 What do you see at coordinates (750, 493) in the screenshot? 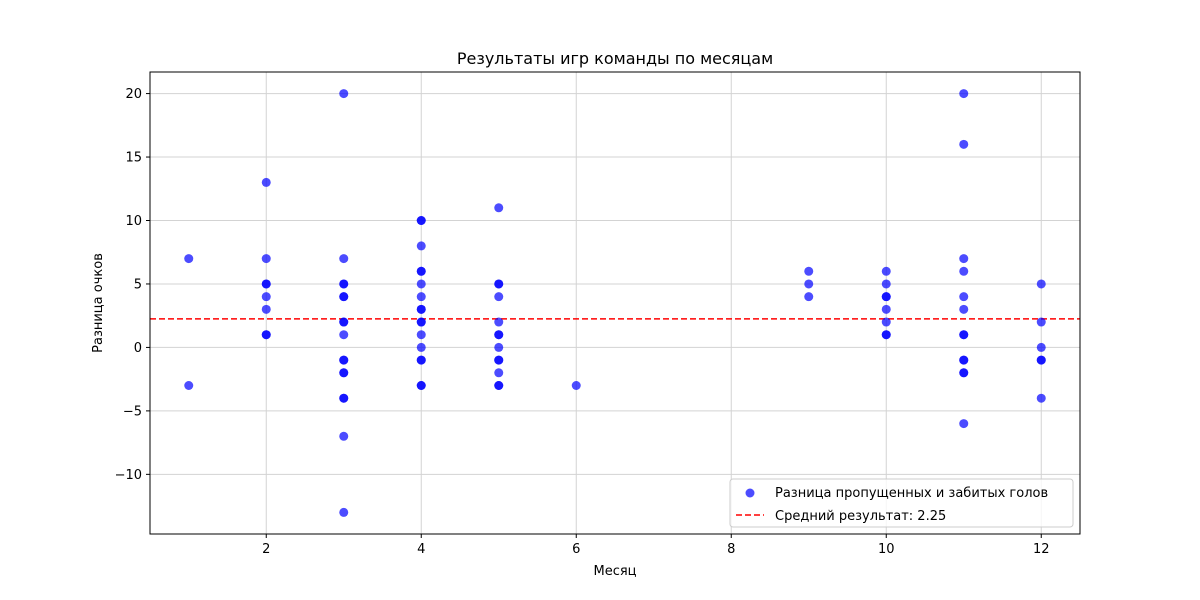
I see `legend-scatter-marker` at bounding box center [750, 493].